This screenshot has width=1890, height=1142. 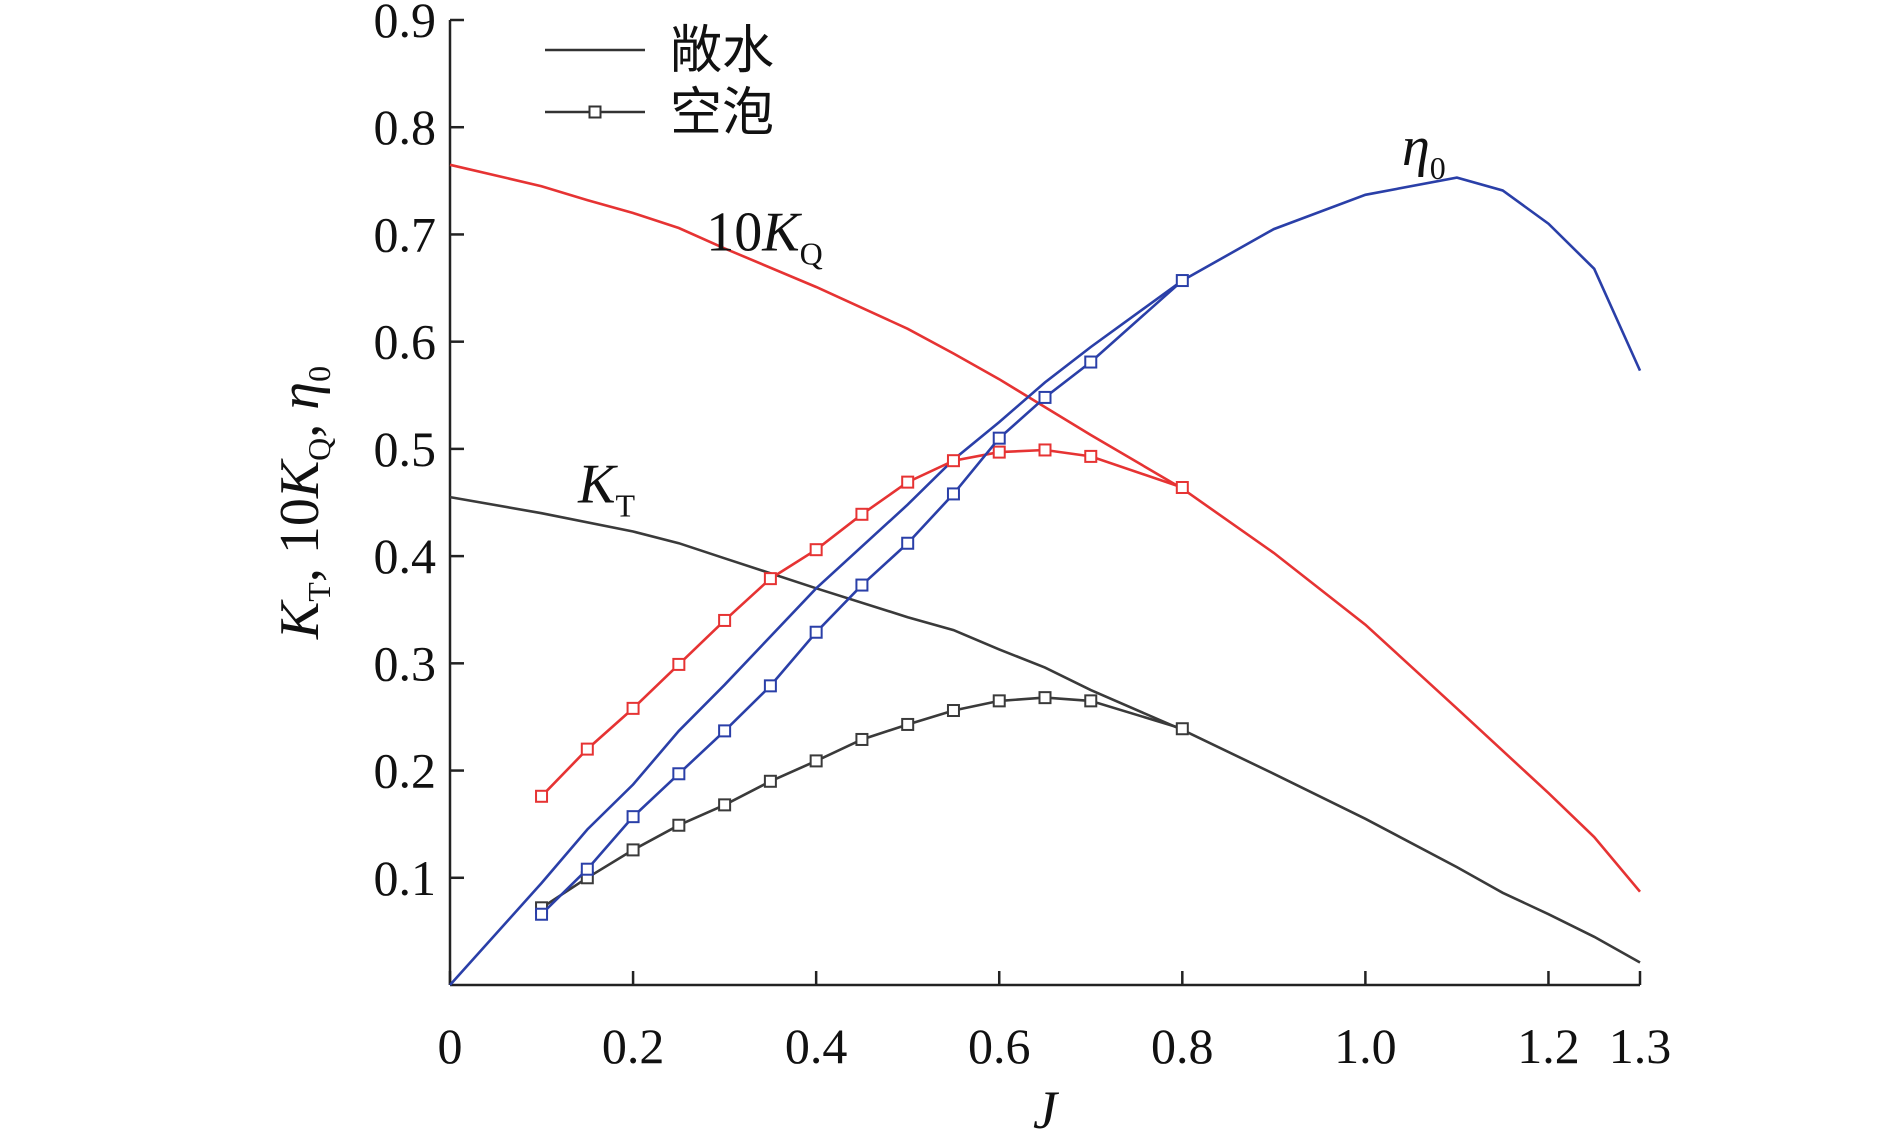 What do you see at coordinates (1182, 1046) in the screenshot?
I see `x-tick-label: 0.8` at bounding box center [1182, 1046].